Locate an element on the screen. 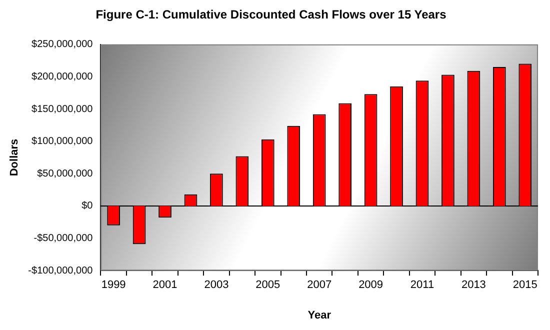  y-tick-label: $100,000,000 is located at coordinates (63, 142).